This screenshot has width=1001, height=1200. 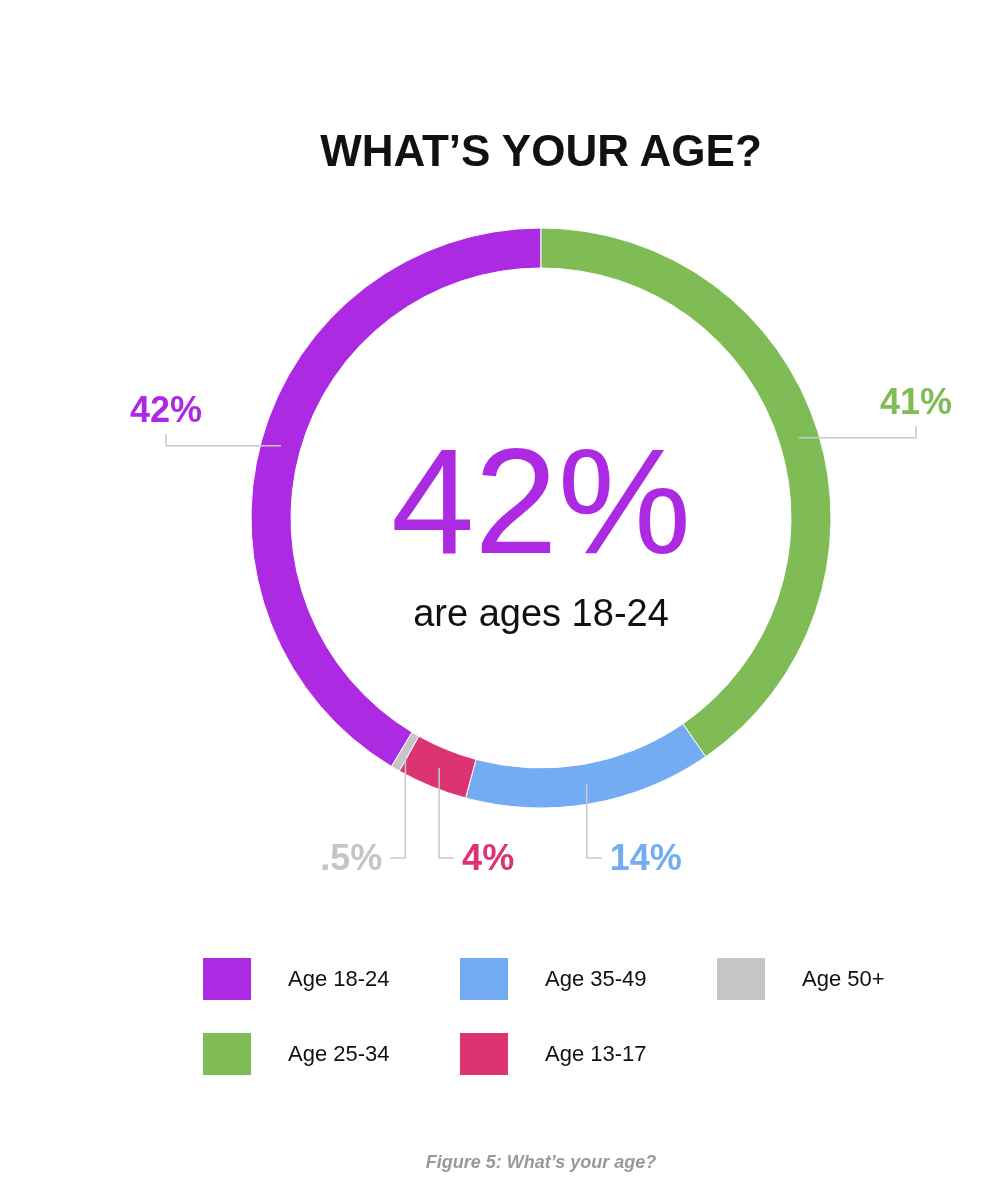 I want to click on text: are ages 18-24, so click(x=541, y=613).